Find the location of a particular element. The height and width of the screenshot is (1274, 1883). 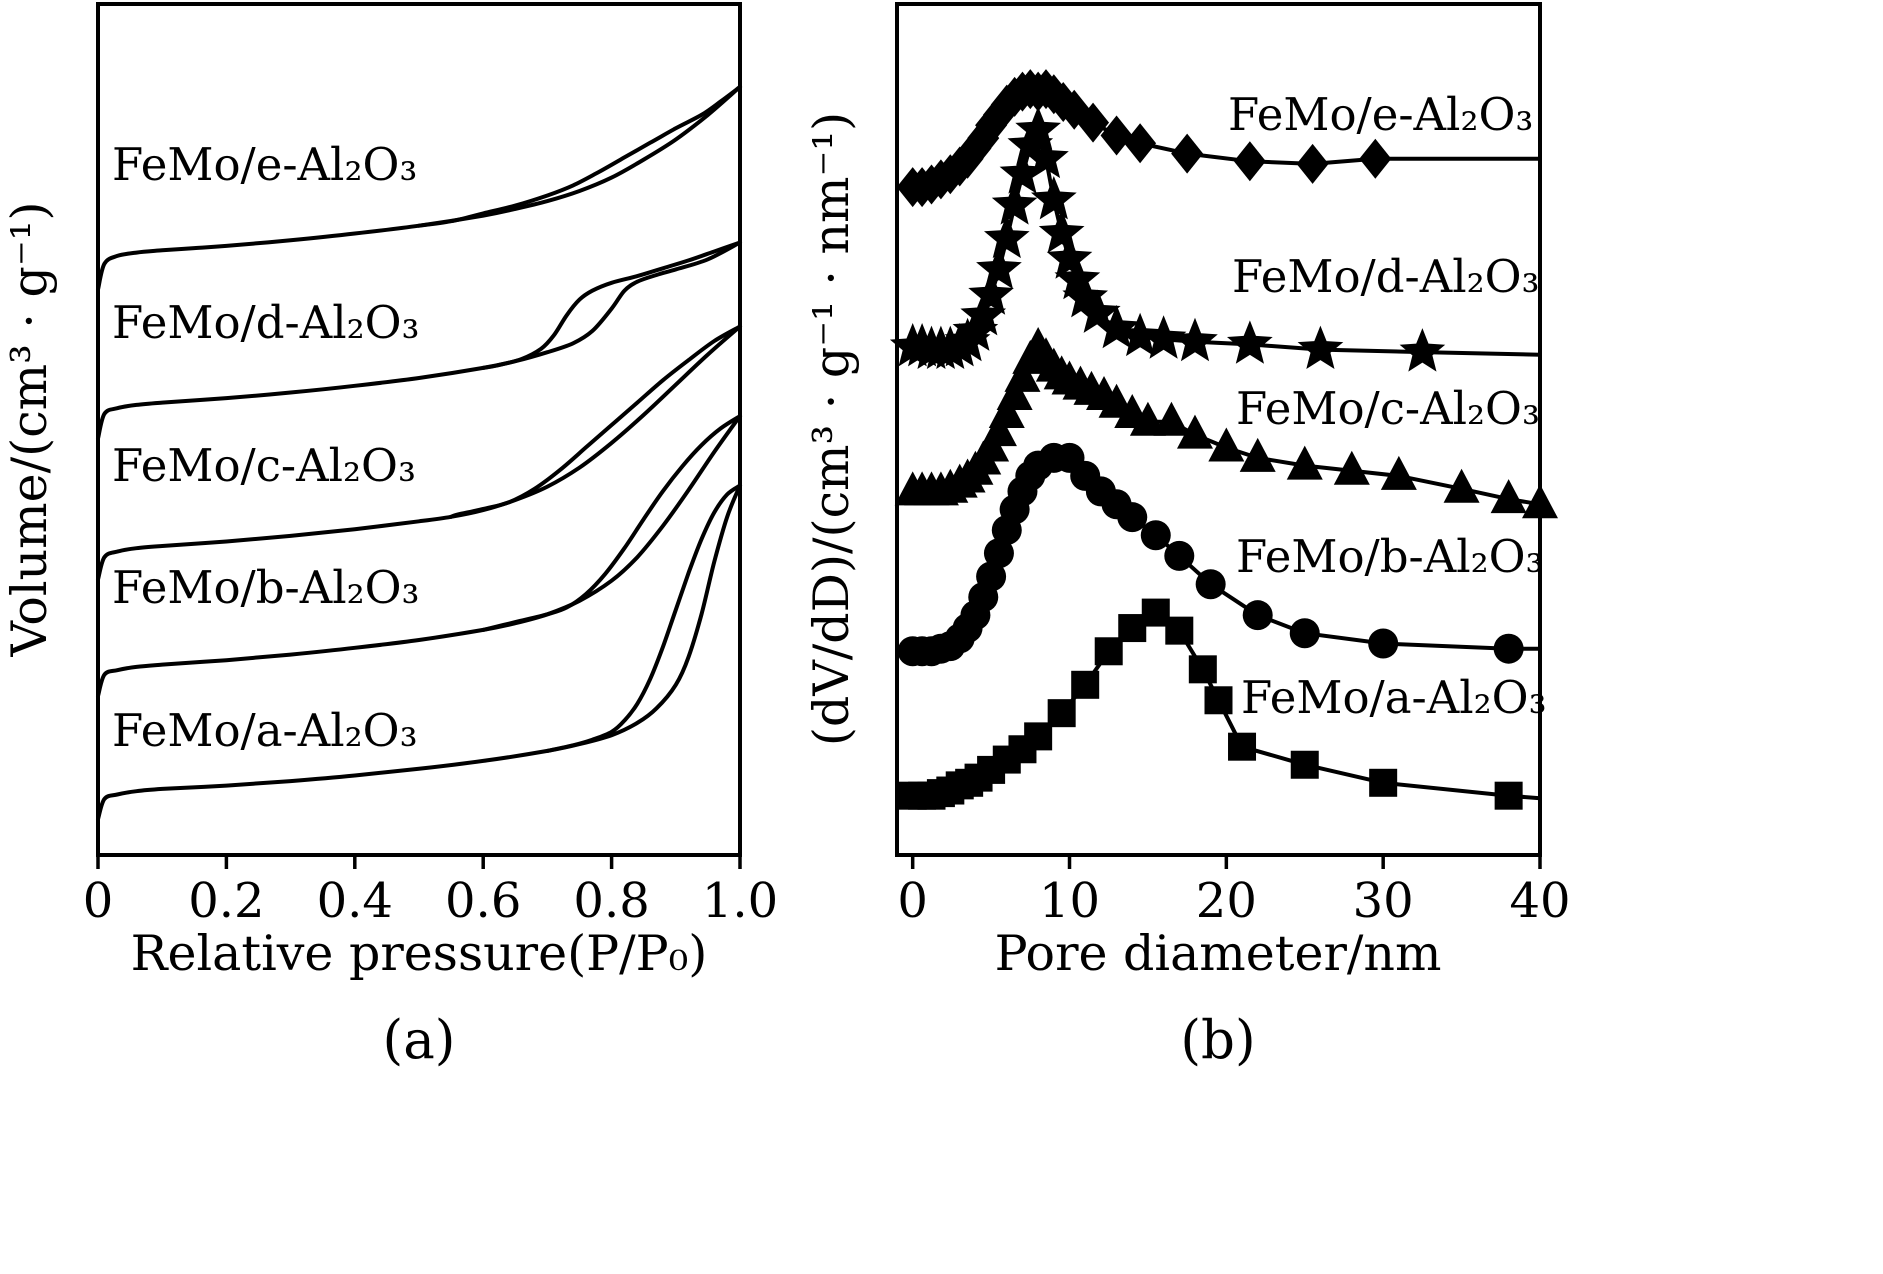

panel-a-x-tick-label: 0.6 is located at coordinates (483, 901).